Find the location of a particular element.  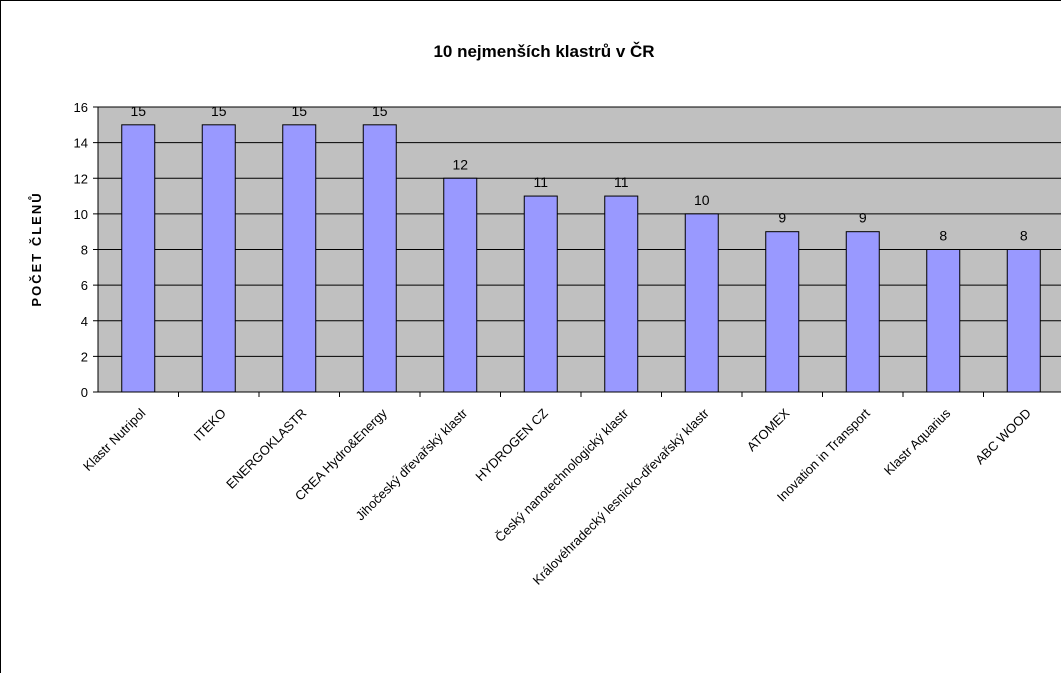

y-tick-label: 10 is located at coordinates (81, 214).